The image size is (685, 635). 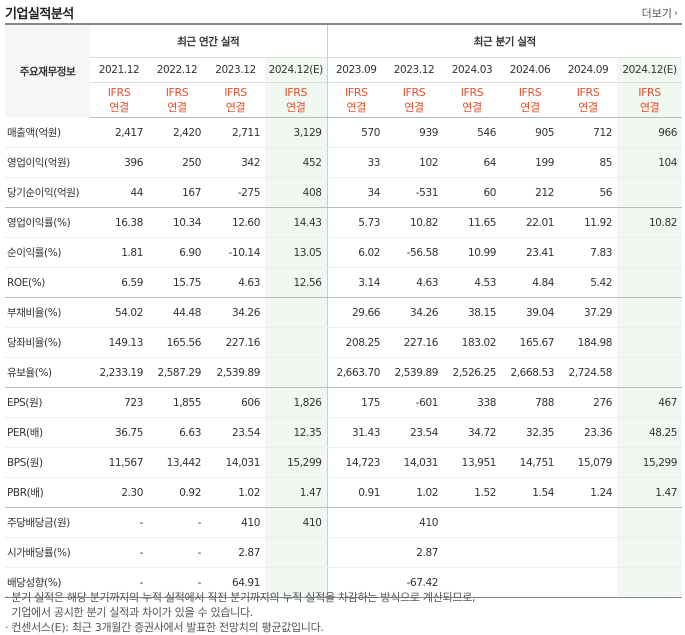 I want to click on section-title: 기업실적분석, so click(x=39, y=14).